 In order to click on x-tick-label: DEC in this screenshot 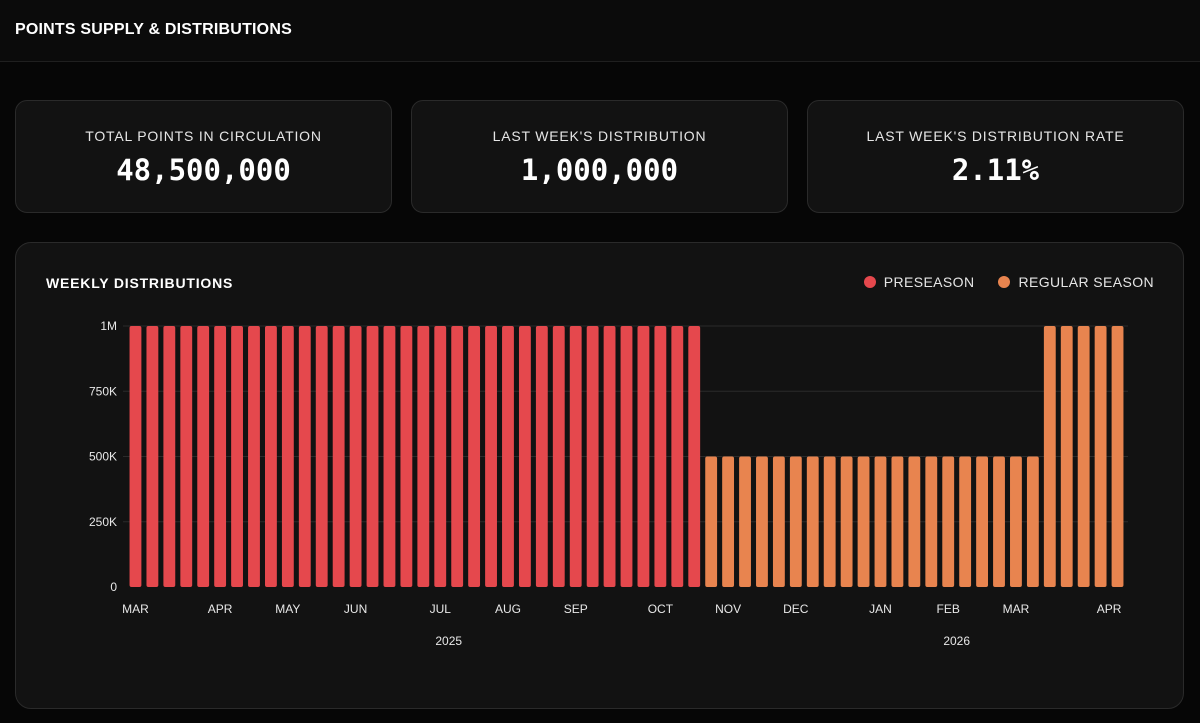, I will do `click(796, 609)`.